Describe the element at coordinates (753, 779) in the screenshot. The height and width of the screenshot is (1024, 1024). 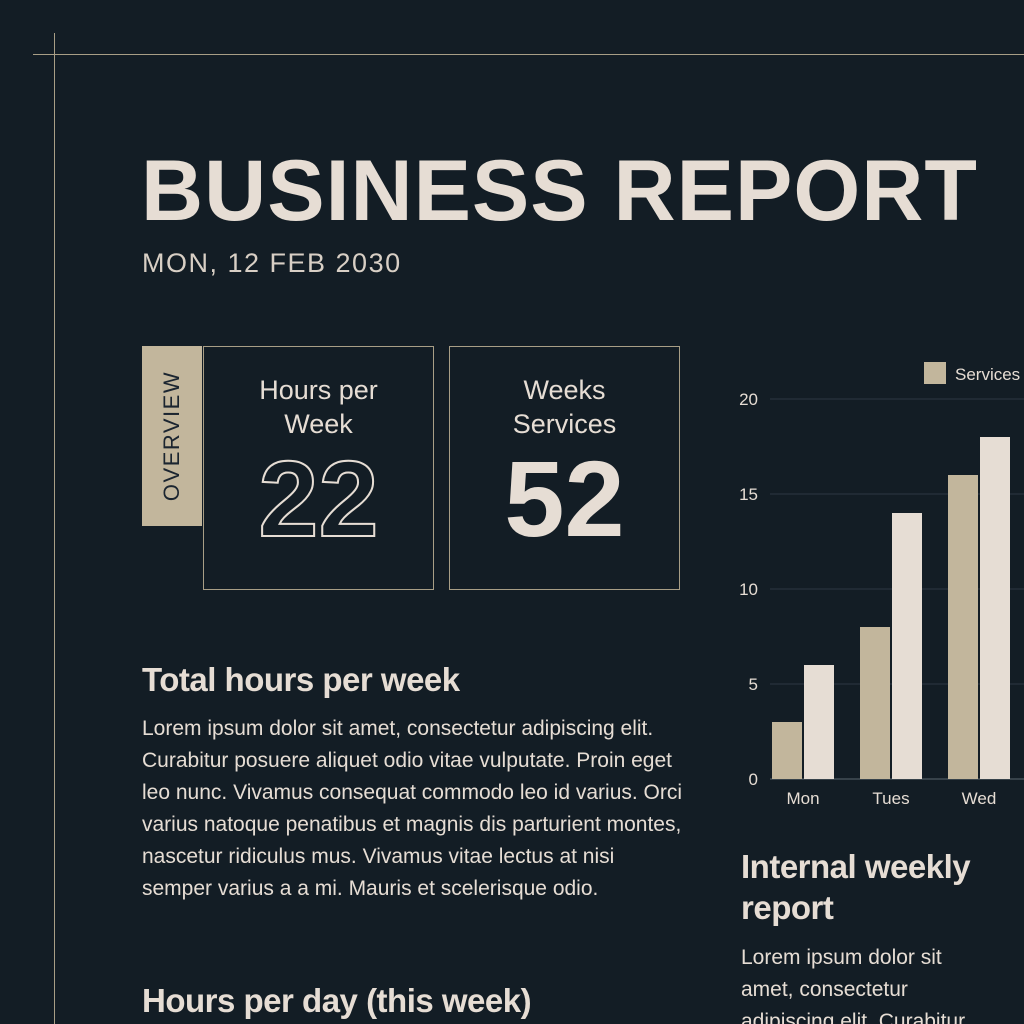
I see `y-tick-label: 0` at that location.